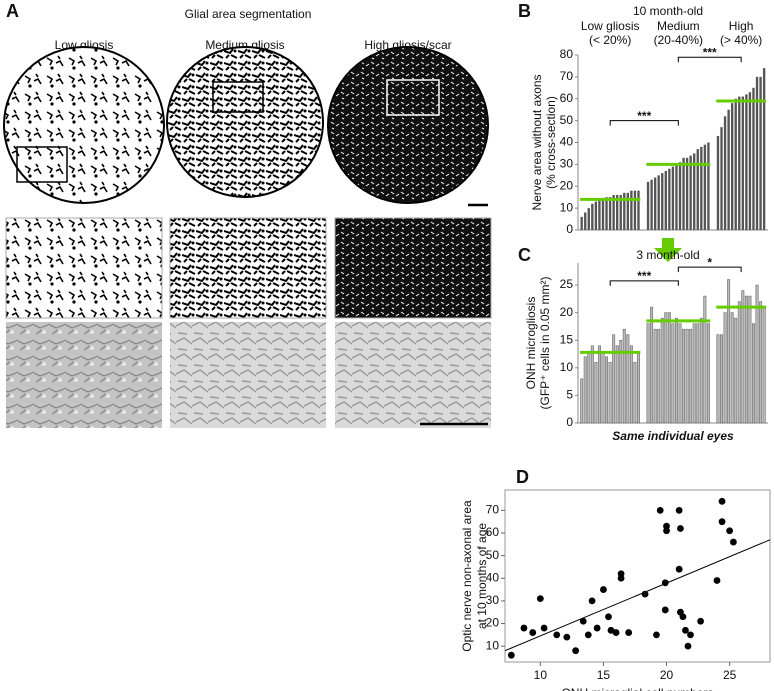 The width and height of the screenshot is (774, 691). Describe the element at coordinates (678, 26) in the screenshot. I see `group-label: Medium` at that location.